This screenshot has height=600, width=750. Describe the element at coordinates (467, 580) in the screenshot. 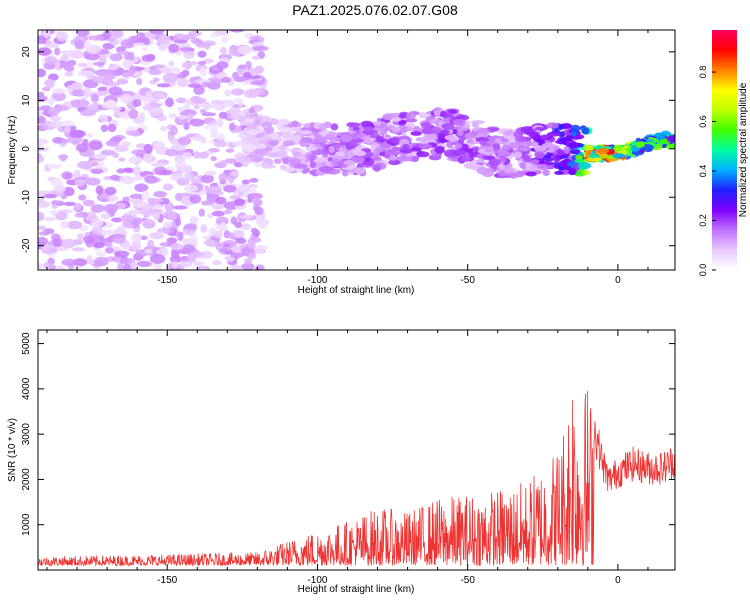

I see `x-tick-label: -50` at that location.